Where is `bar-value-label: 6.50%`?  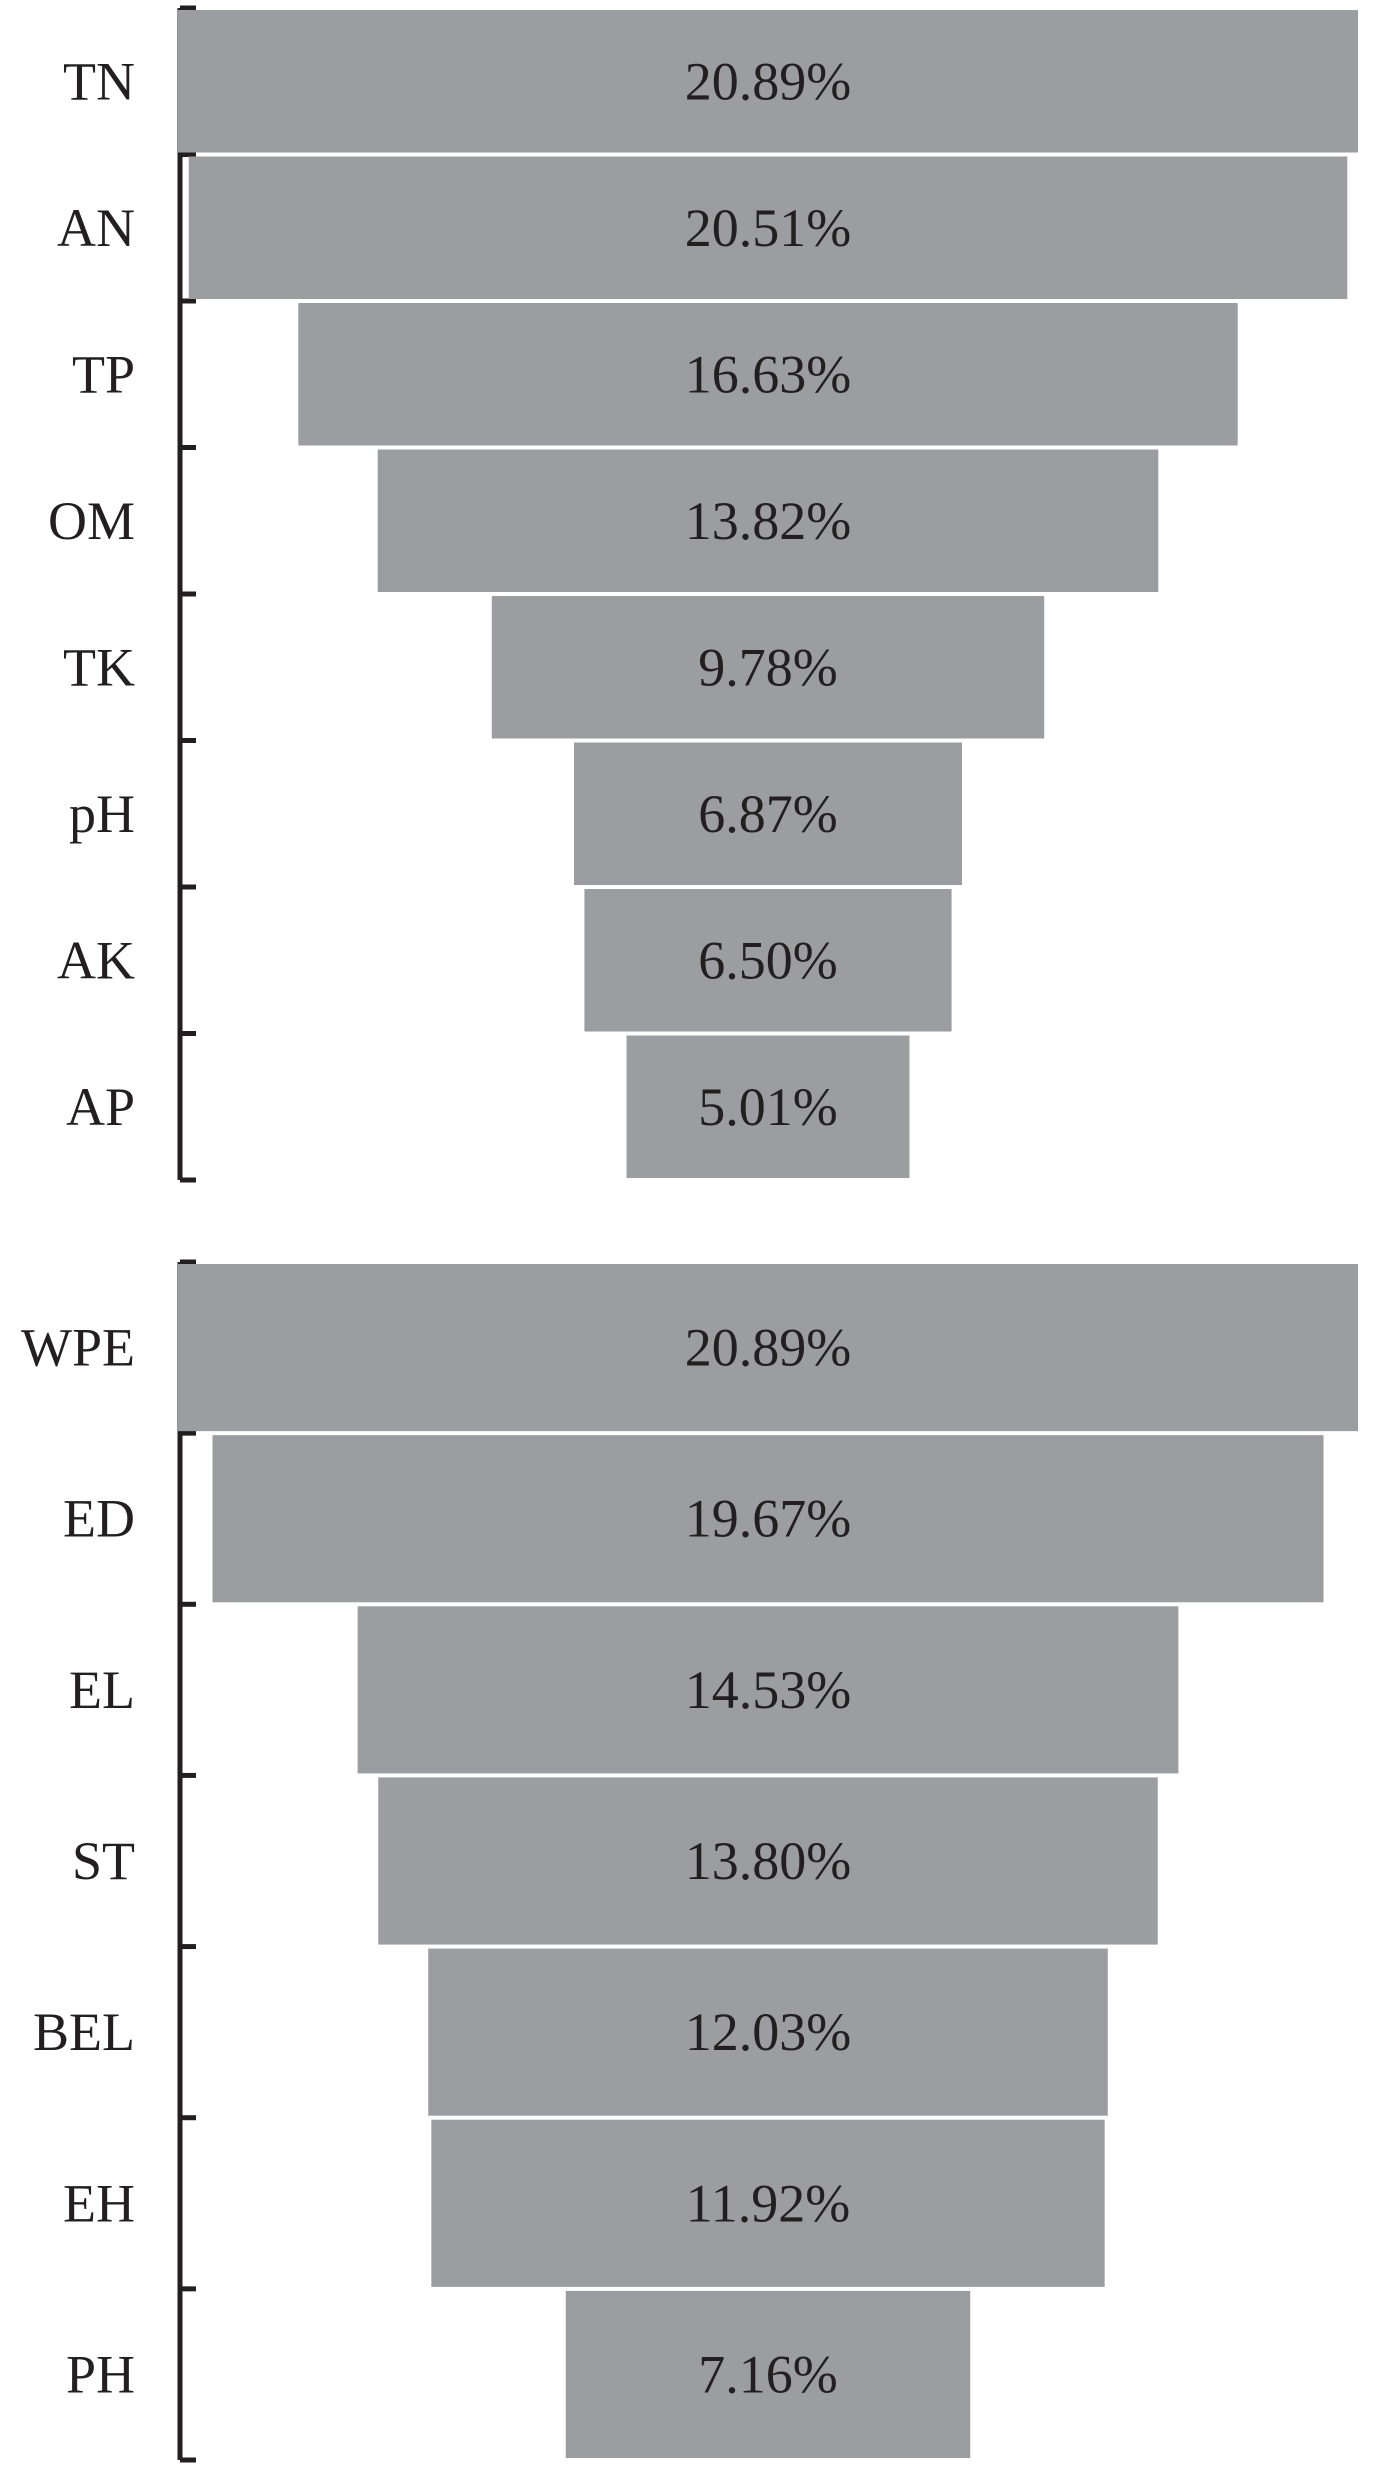
bar-value-label: 6.50% is located at coordinates (767, 960).